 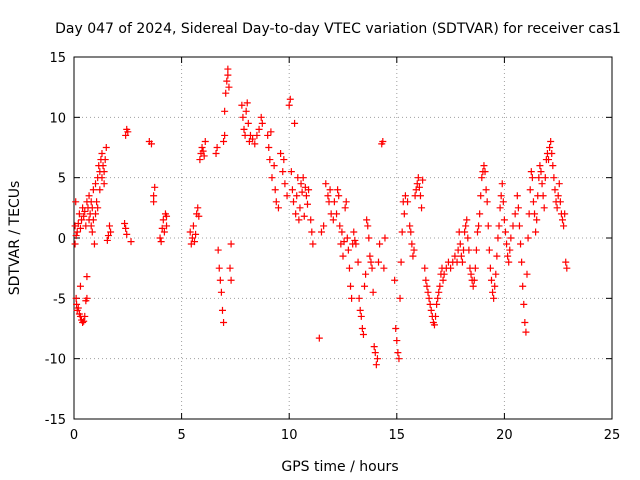 I want to click on y-tick-label: 0, so click(x=62, y=239).